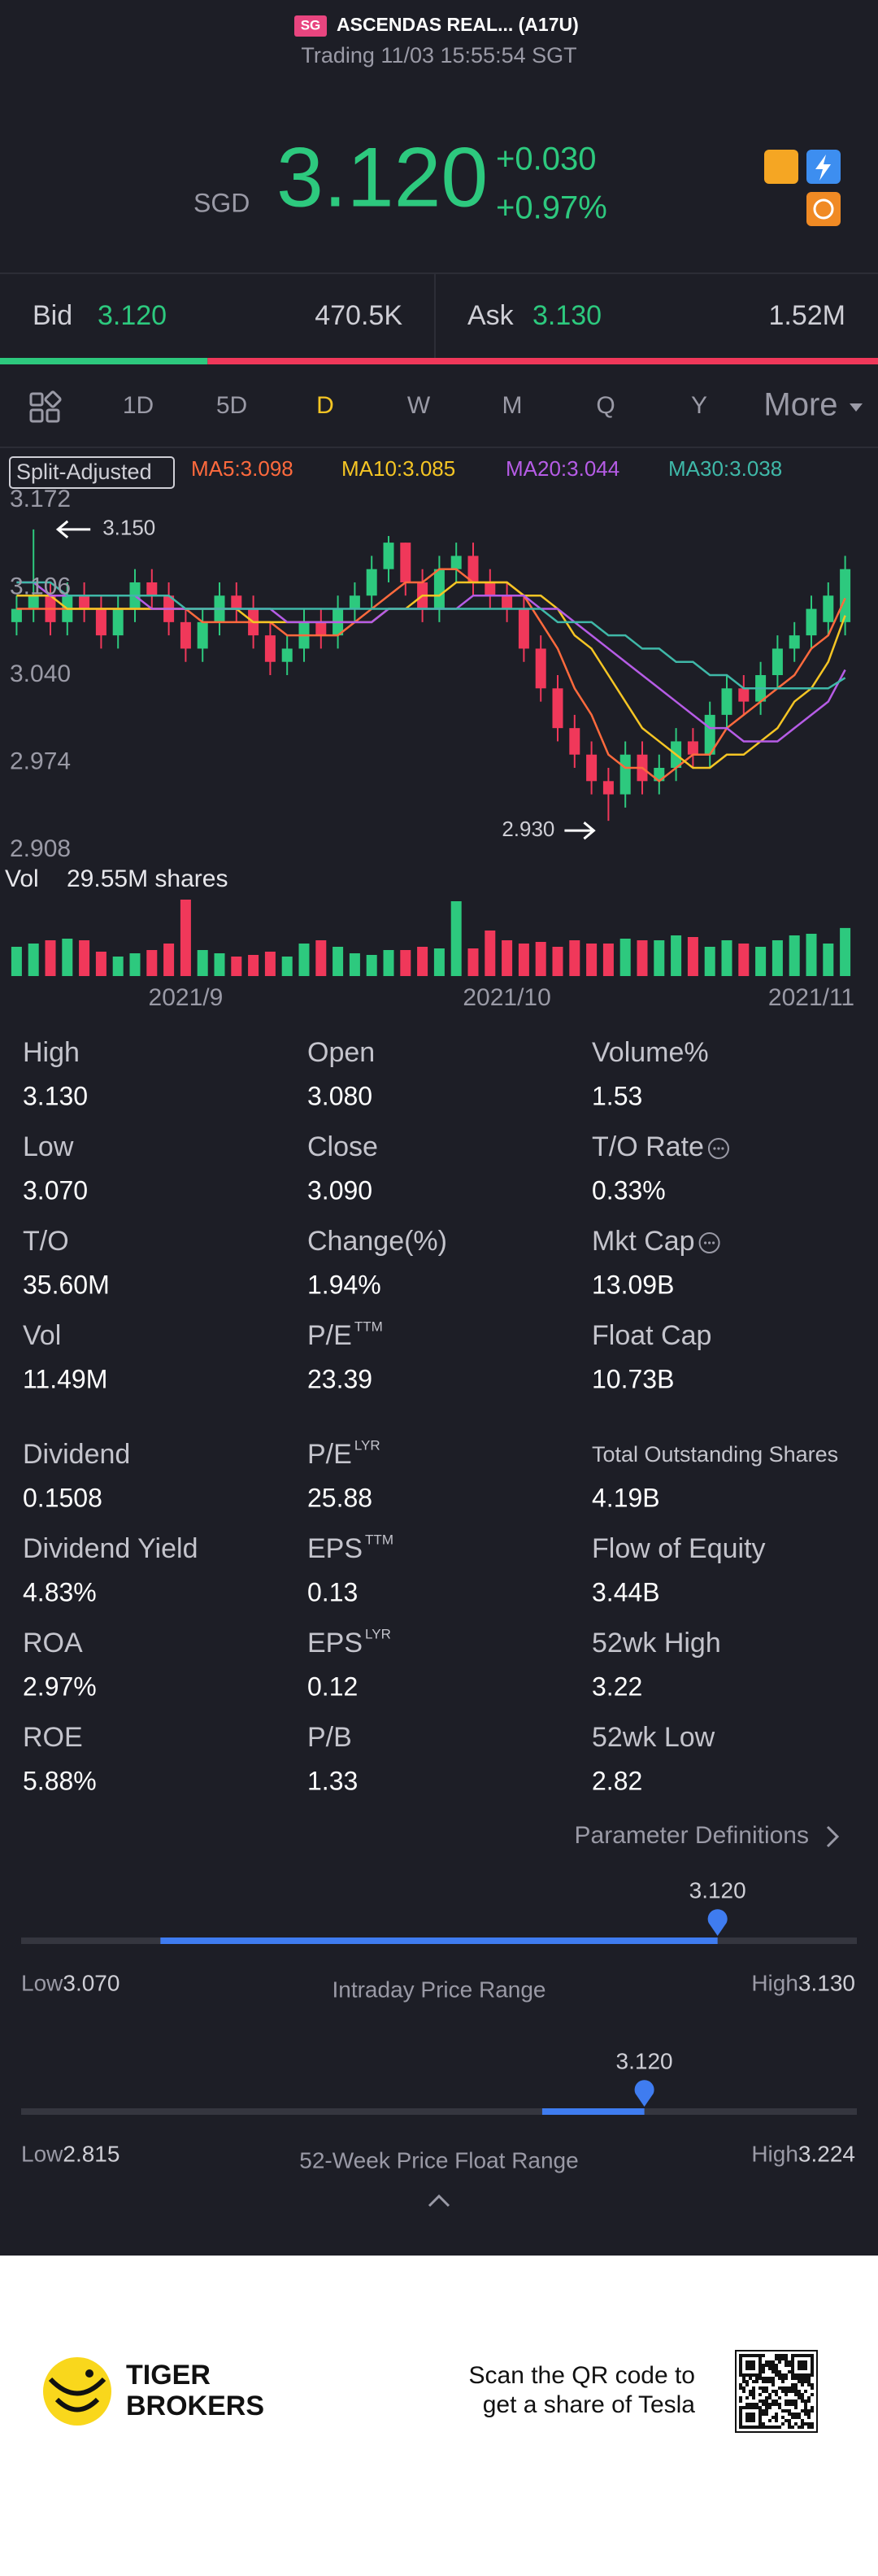 Image resolution: width=878 pixels, height=2576 pixels. What do you see at coordinates (824, 209) in the screenshot?
I see `icon-orange` at bounding box center [824, 209].